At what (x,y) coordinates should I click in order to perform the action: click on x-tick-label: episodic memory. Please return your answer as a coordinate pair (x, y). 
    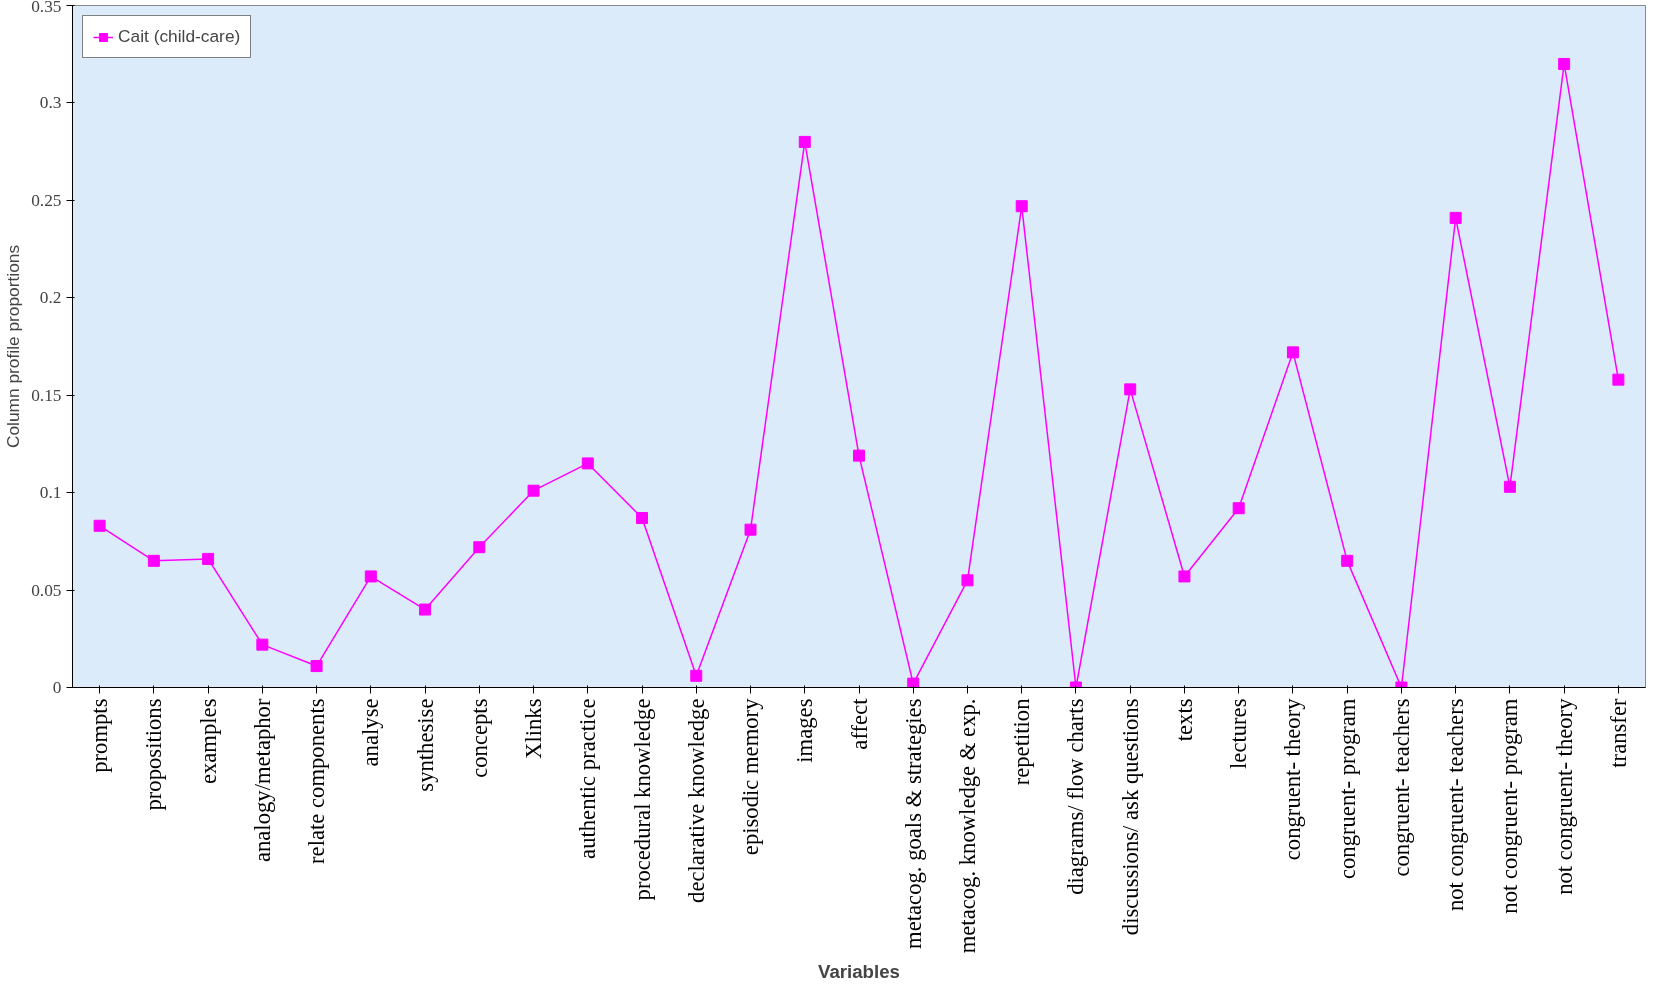
    Looking at the image, I should click on (751, 776).